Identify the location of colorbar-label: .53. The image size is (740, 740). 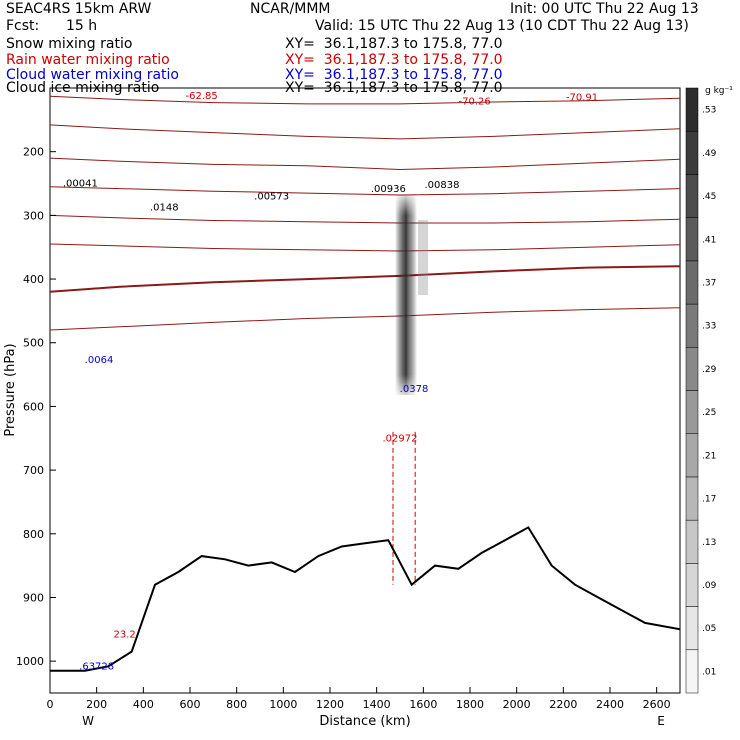
(709, 111).